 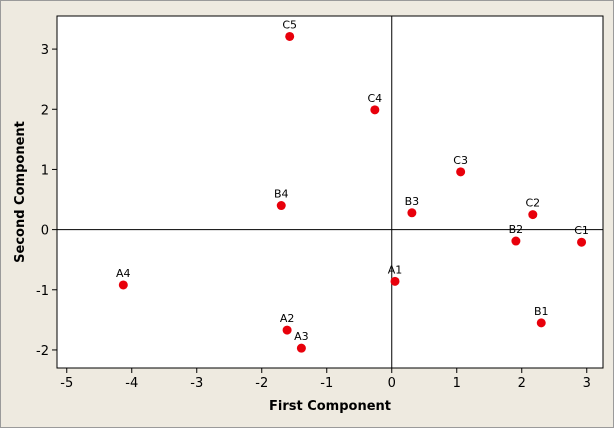 What do you see at coordinates (45, 170) in the screenshot?
I see `y-tick-label: 1` at bounding box center [45, 170].